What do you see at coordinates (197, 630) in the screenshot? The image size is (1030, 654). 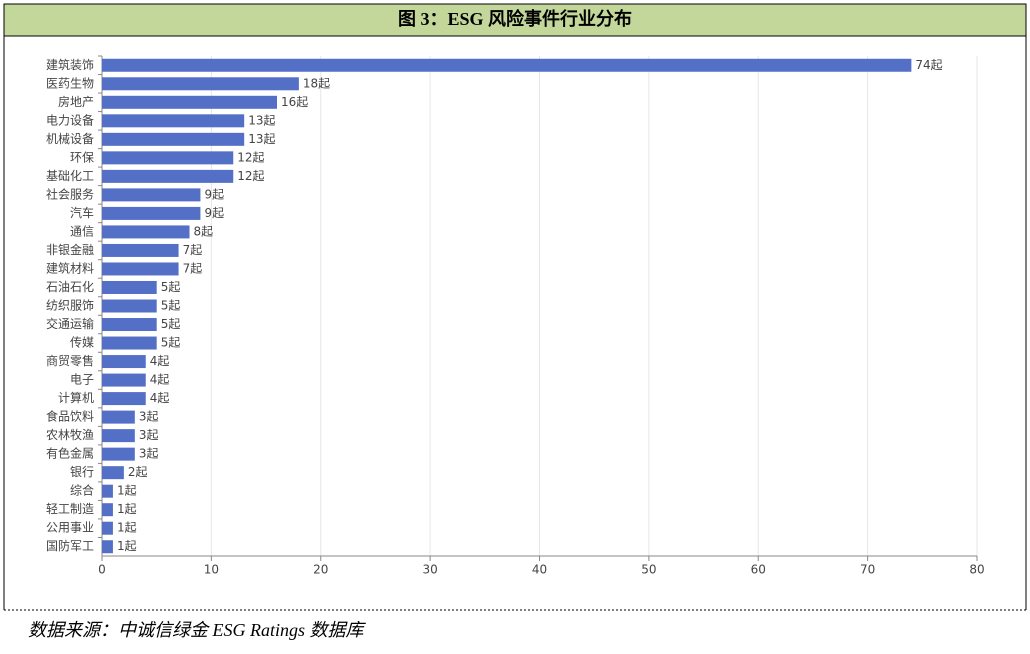 I see `source: 数据来源：中诚信绿金 ESG Ratings 数据库` at bounding box center [197, 630].